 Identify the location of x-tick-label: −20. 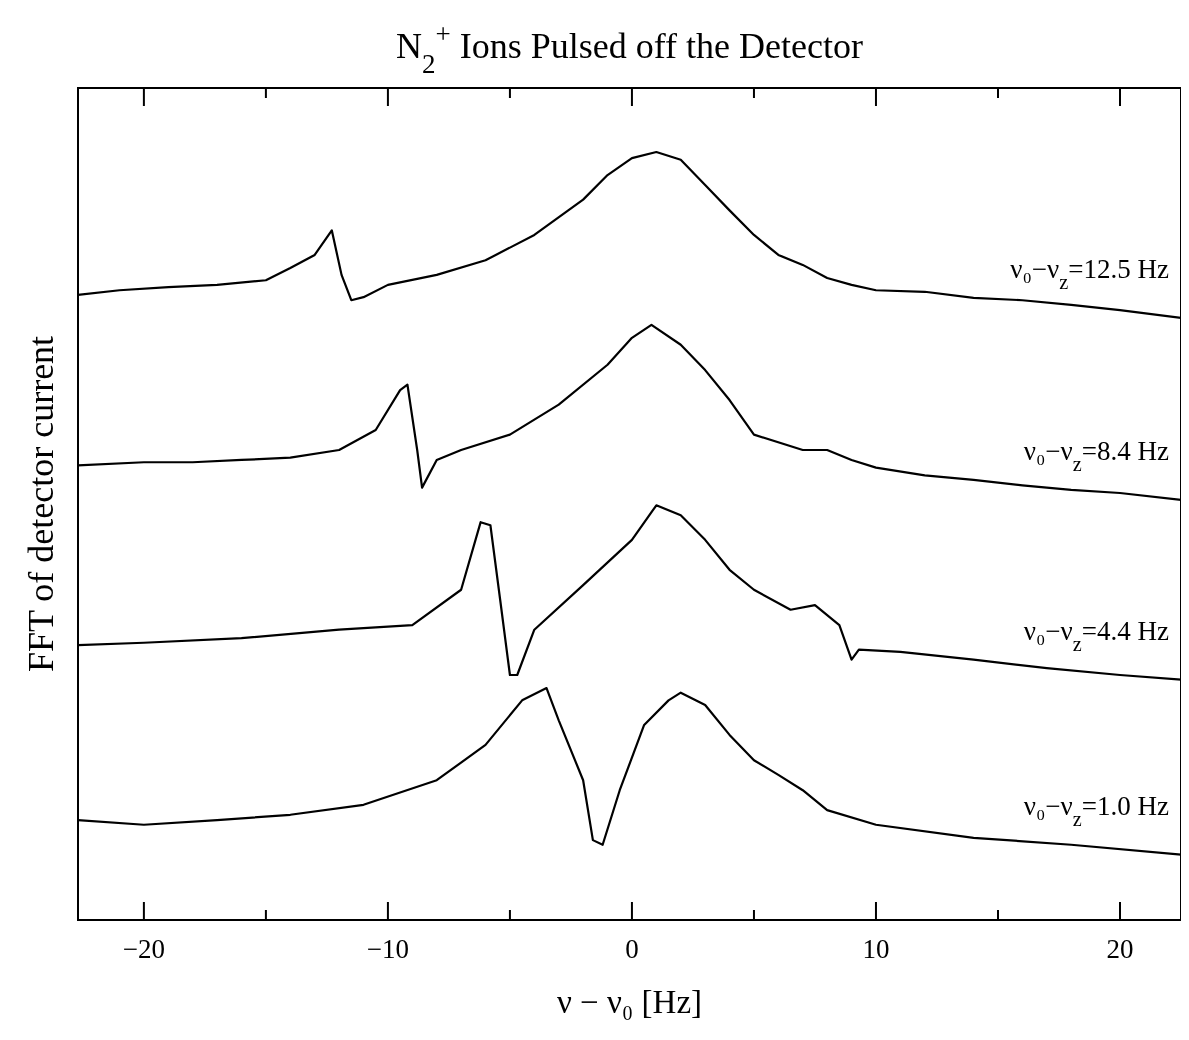
(143, 949).